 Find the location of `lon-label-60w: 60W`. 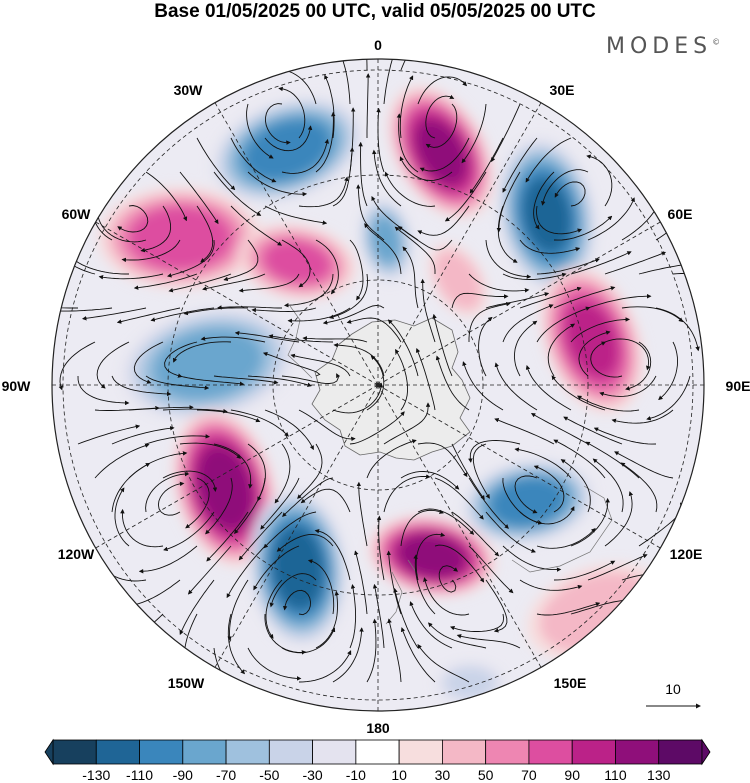

lon-label-60w: 60W is located at coordinates (77, 214).